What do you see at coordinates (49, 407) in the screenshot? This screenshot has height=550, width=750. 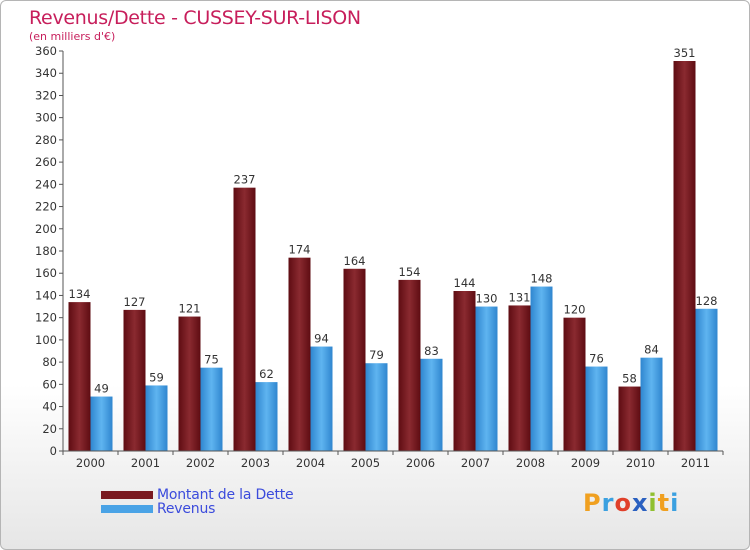 I see `y-tick-label: 40` at bounding box center [49, 407].